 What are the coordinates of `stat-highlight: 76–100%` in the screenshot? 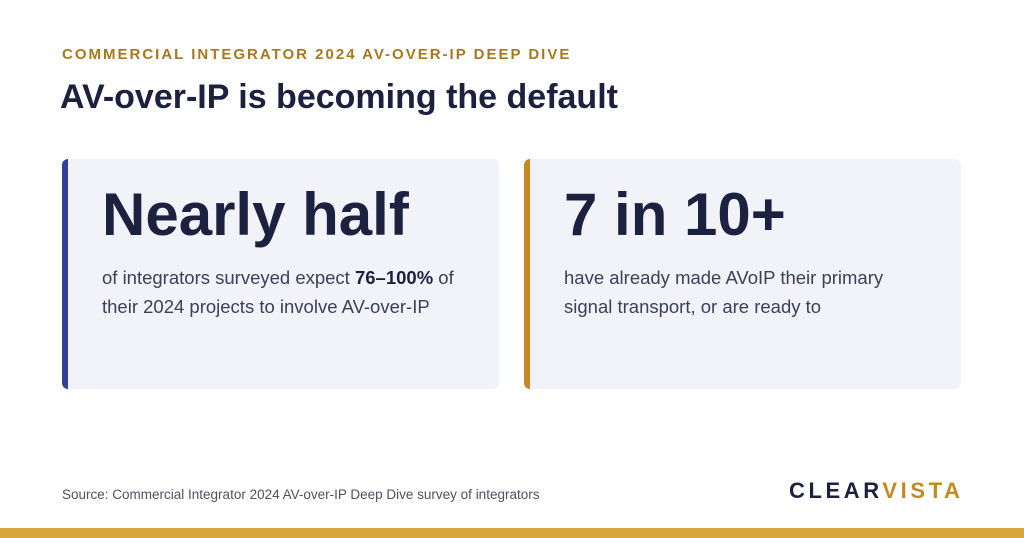 It's located at (394, 277).